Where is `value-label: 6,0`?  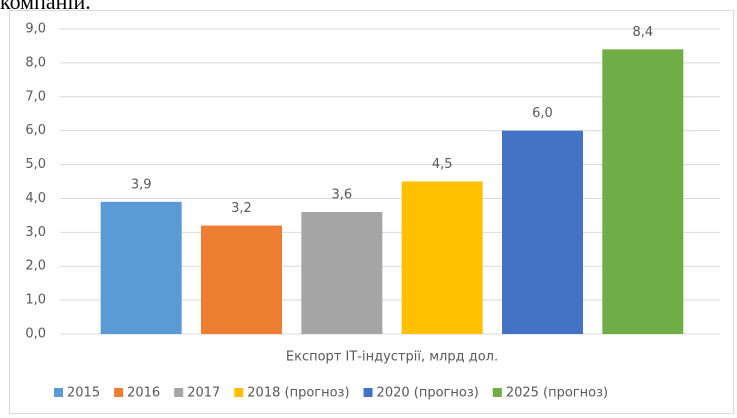 value-label: 6,0 is located at coordinates (542, 113).